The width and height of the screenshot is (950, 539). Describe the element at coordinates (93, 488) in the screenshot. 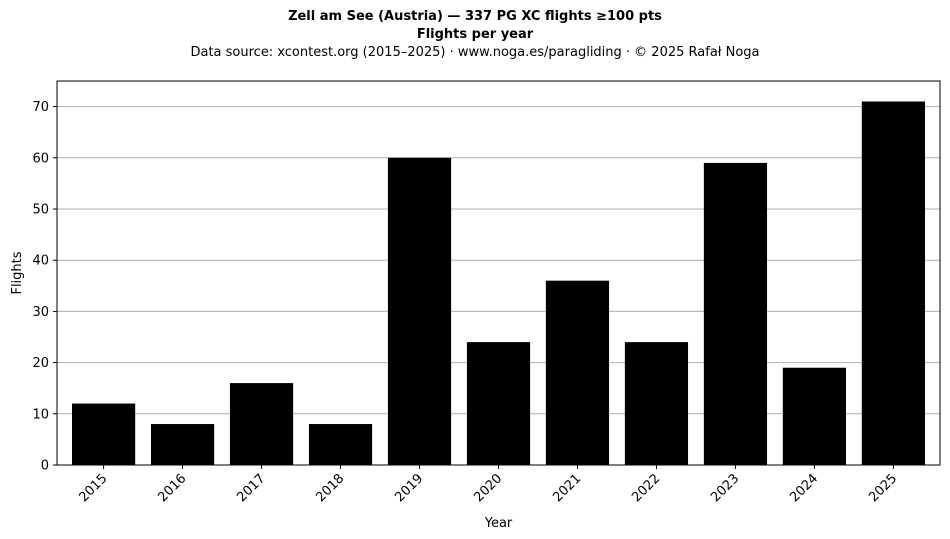

I see `x-tick-label: 2015` at that location.